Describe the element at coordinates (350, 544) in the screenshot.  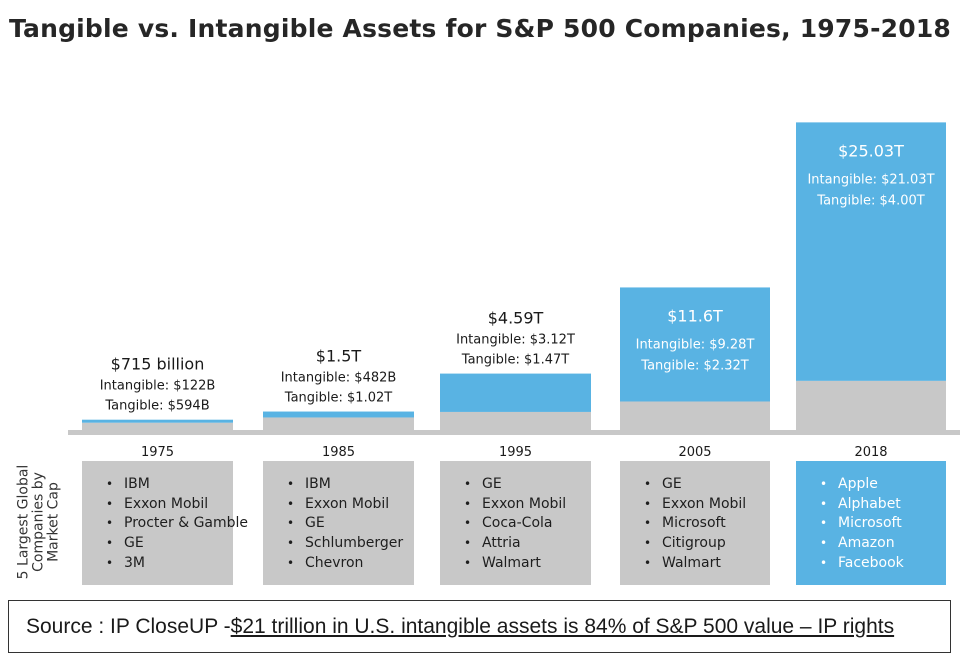
I see `company-item: Schlumberger` at that location.